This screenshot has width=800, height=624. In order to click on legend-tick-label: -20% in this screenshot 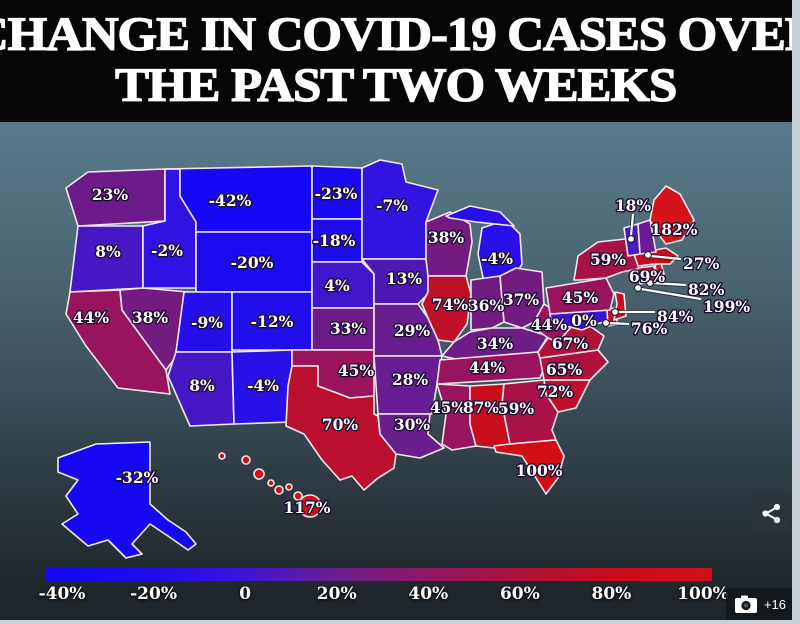, I will do `click(153, 594)`.